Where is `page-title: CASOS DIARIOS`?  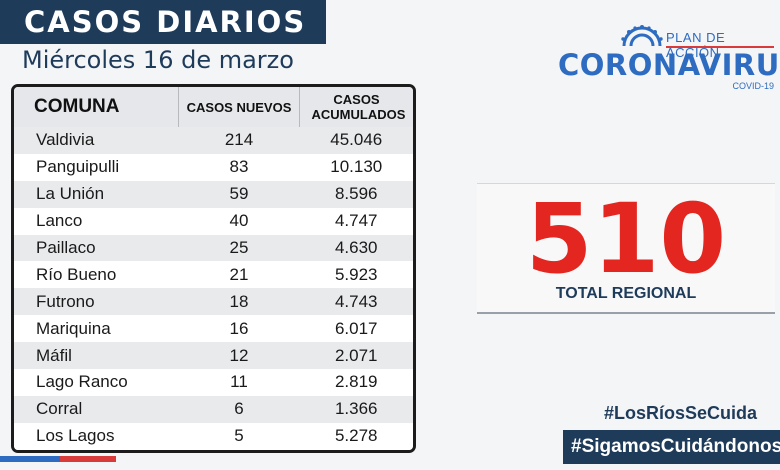
page-title: CASOS DIARIOS is located at coordinates (165, 22).